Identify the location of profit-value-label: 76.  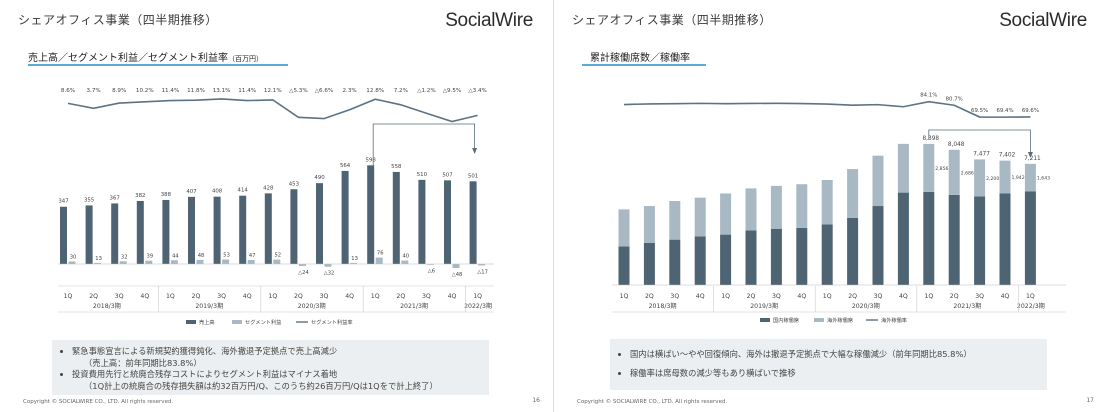
(380, 254).